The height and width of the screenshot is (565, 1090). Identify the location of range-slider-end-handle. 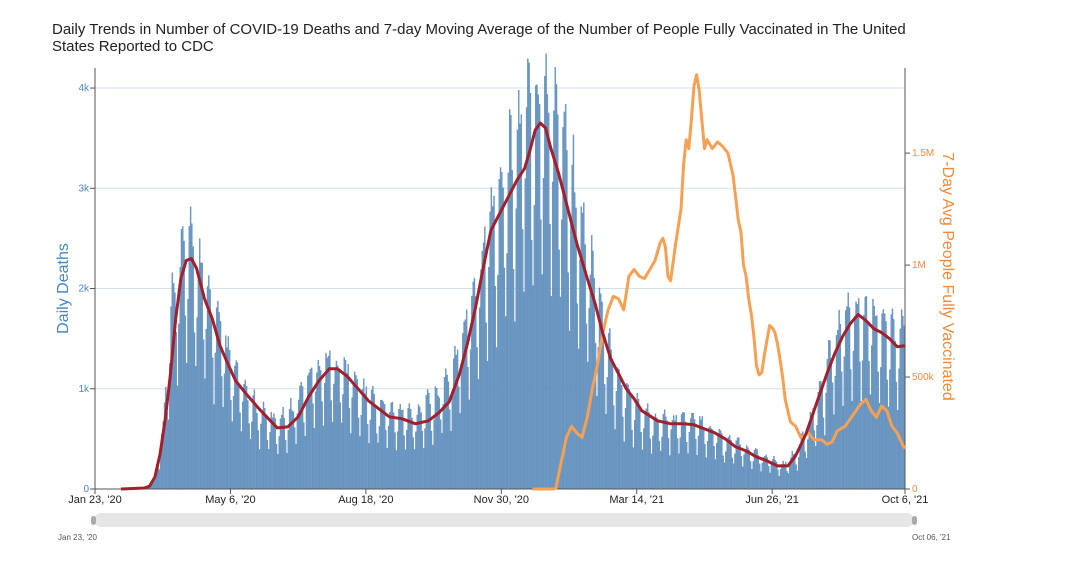
(914, 520).